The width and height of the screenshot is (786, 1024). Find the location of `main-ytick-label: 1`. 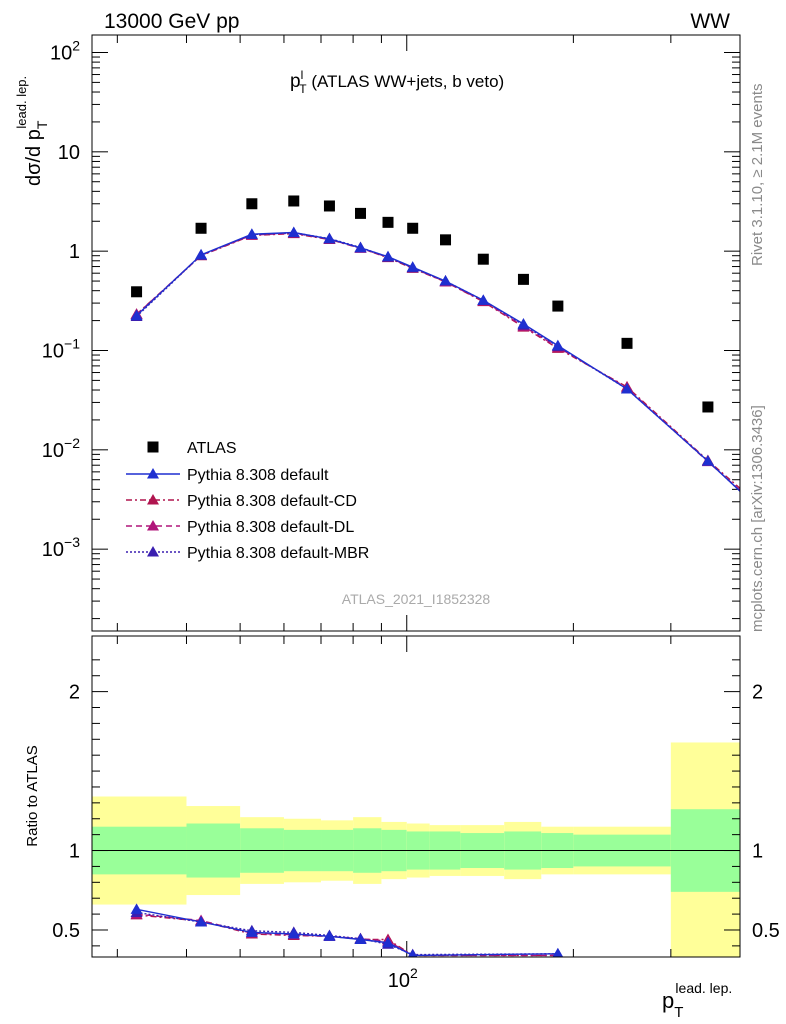

main-ytick-label: 1 is located at coordinates (74, 252).